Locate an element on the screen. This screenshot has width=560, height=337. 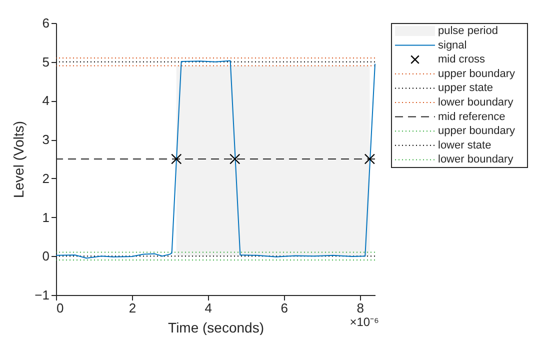
x-tick-label: 4 is located at coordinates (208, 308).